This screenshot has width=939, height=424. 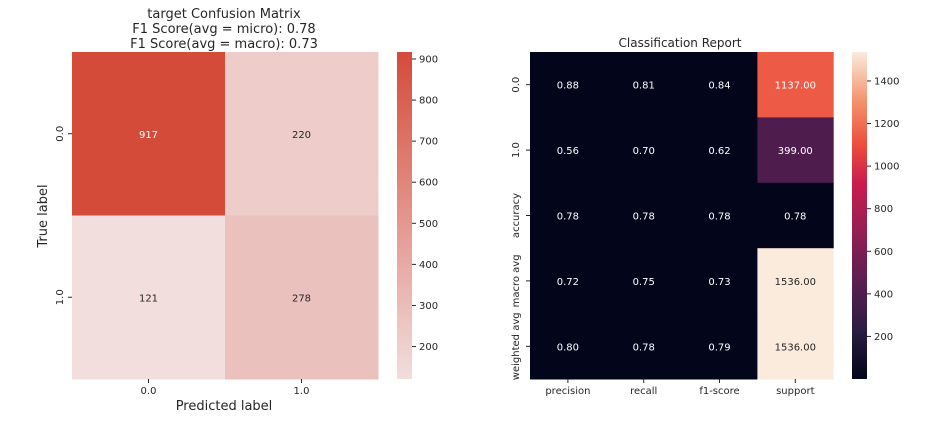 I want to click on cm-y-ticks: 0.0 1.0, so click(x=63, y=215).